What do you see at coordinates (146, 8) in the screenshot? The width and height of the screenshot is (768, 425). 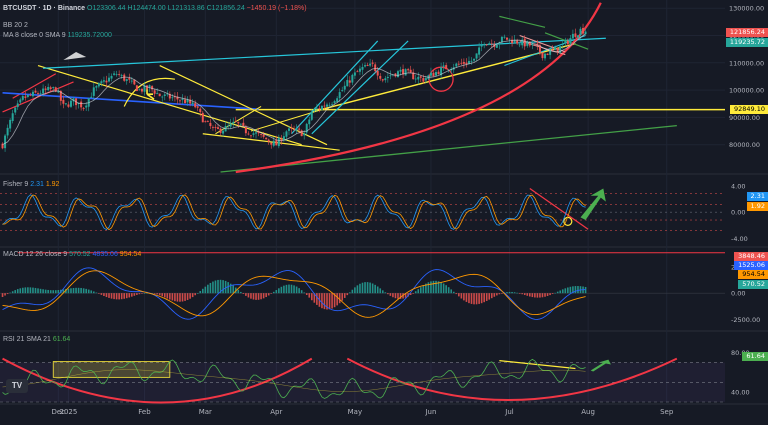 I see `ohlc-high: H124474.00` at bounding box center [146, 8].